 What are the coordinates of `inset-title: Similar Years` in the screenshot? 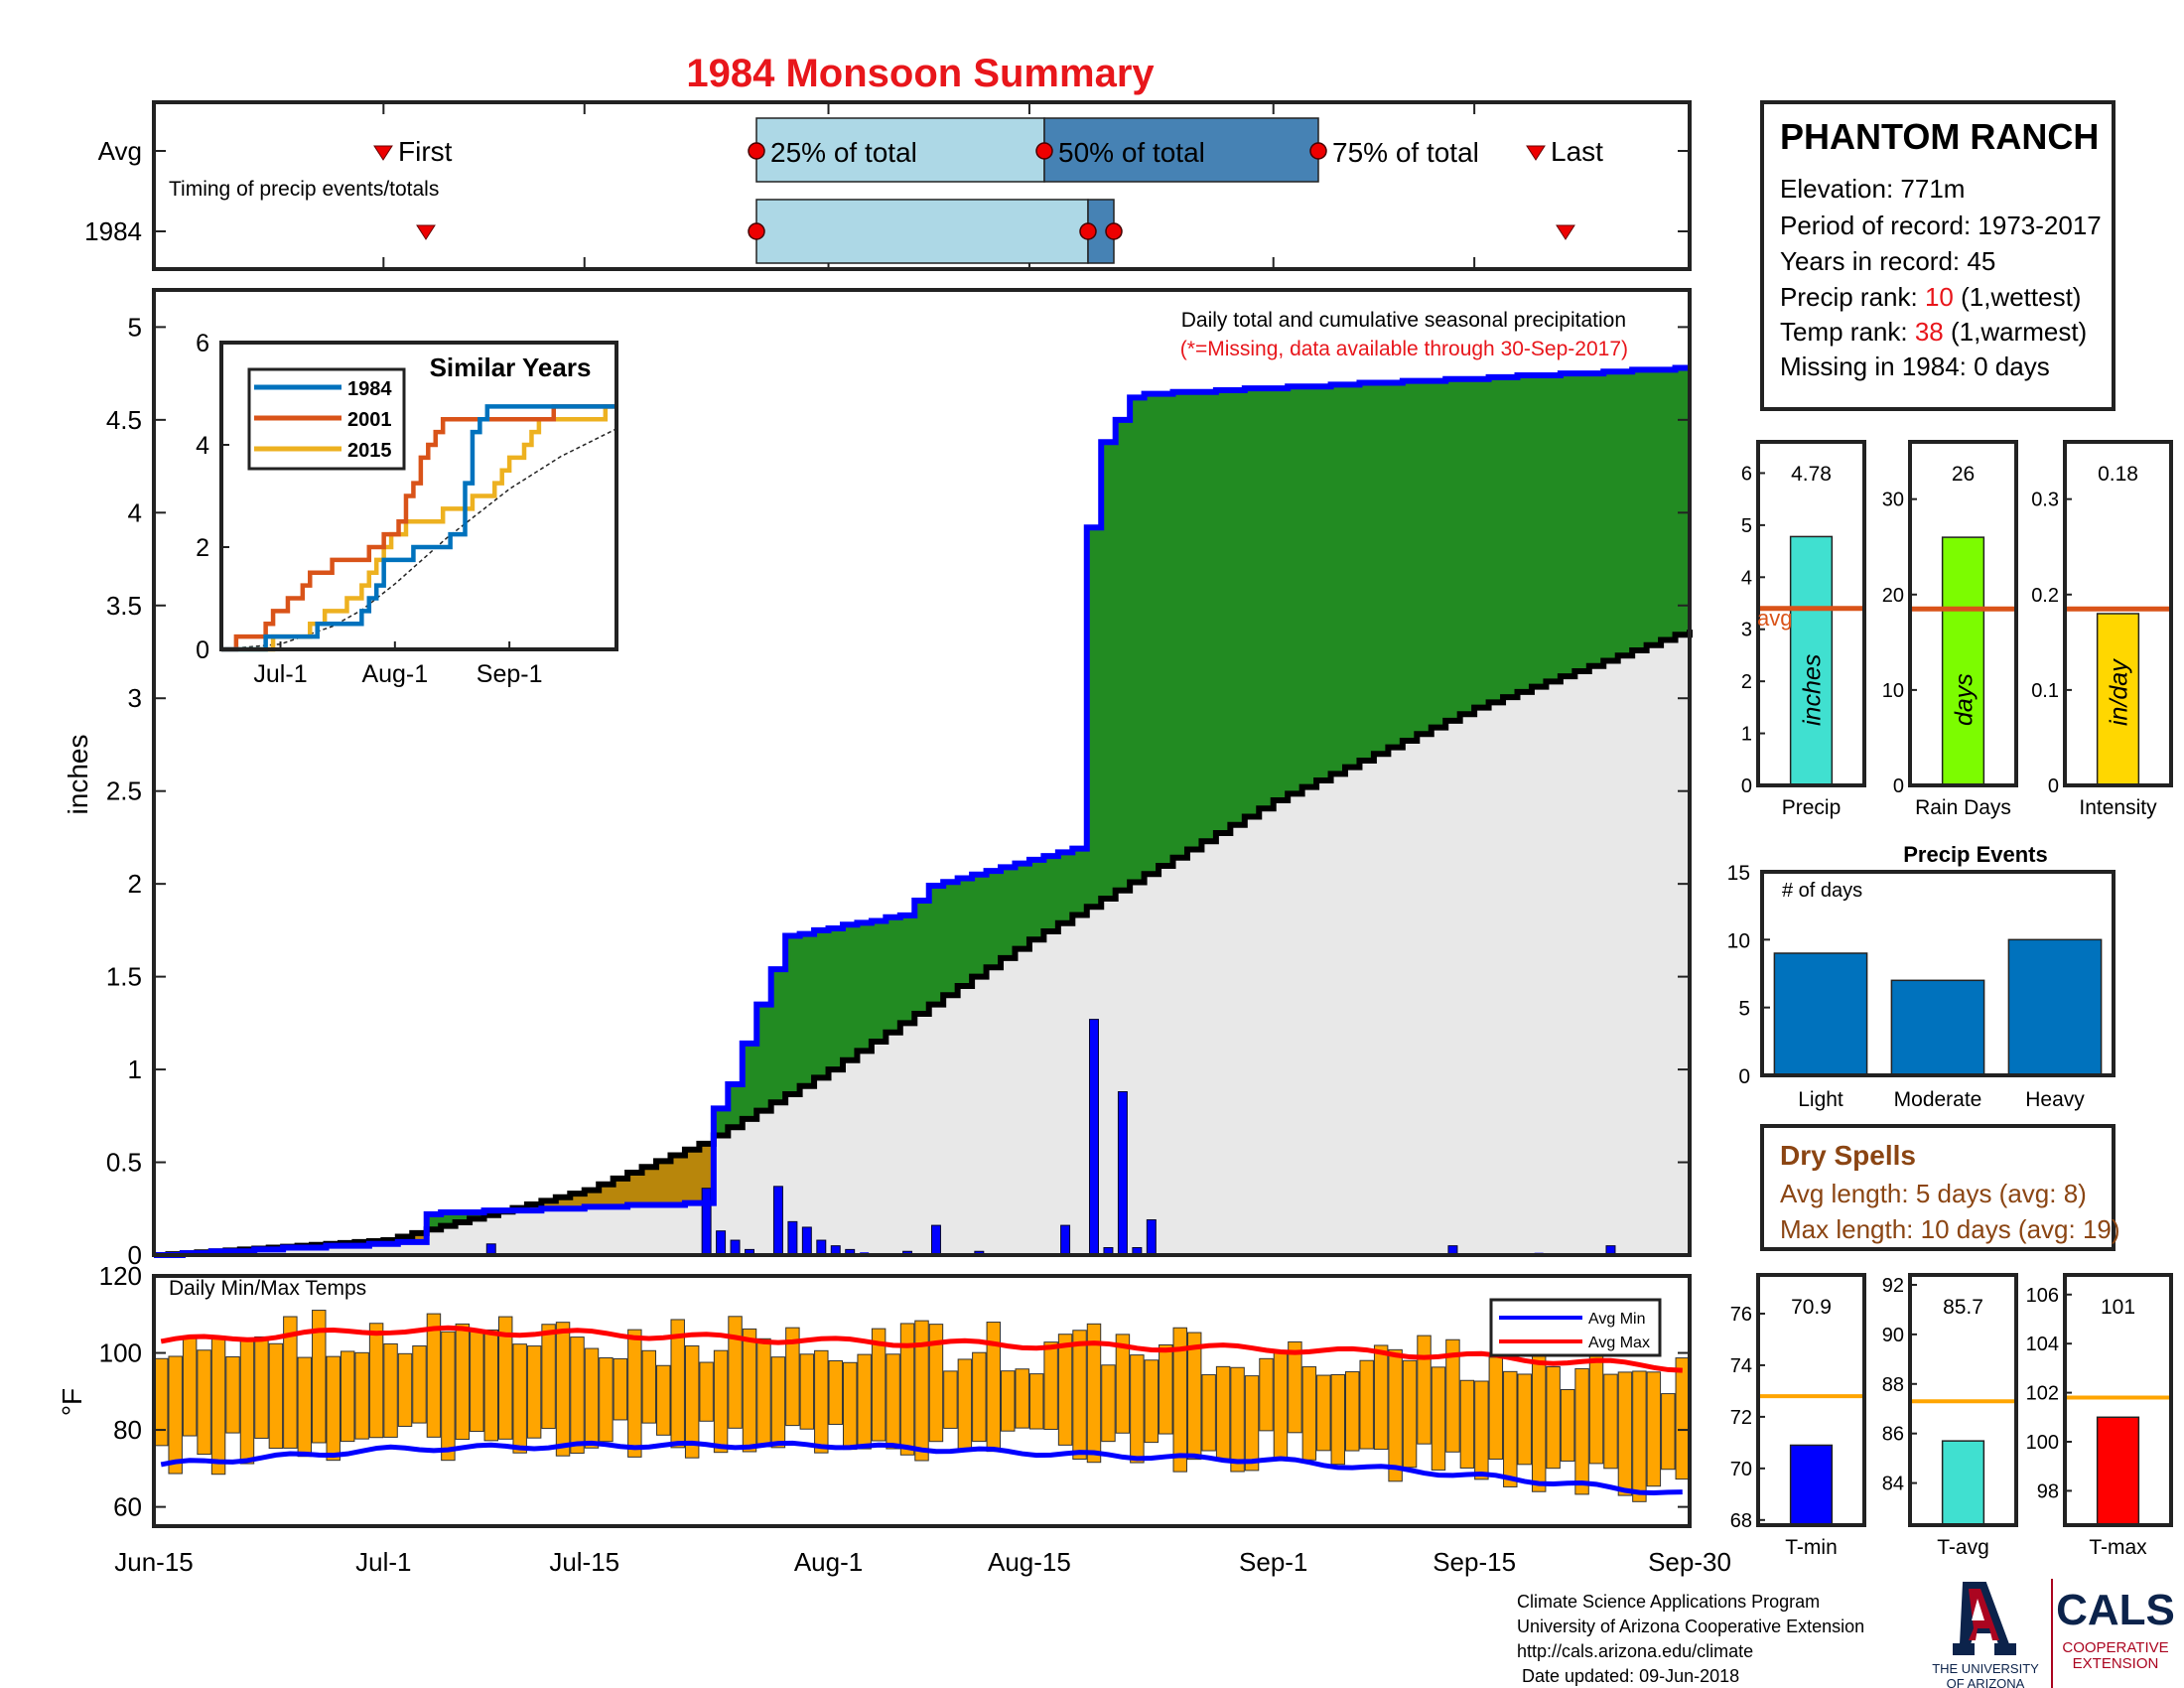 It's located at (511, 367).